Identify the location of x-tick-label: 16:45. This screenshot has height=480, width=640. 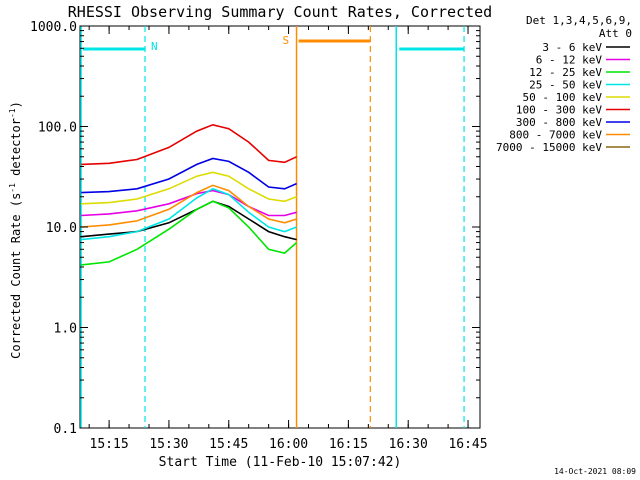
(467, 444).